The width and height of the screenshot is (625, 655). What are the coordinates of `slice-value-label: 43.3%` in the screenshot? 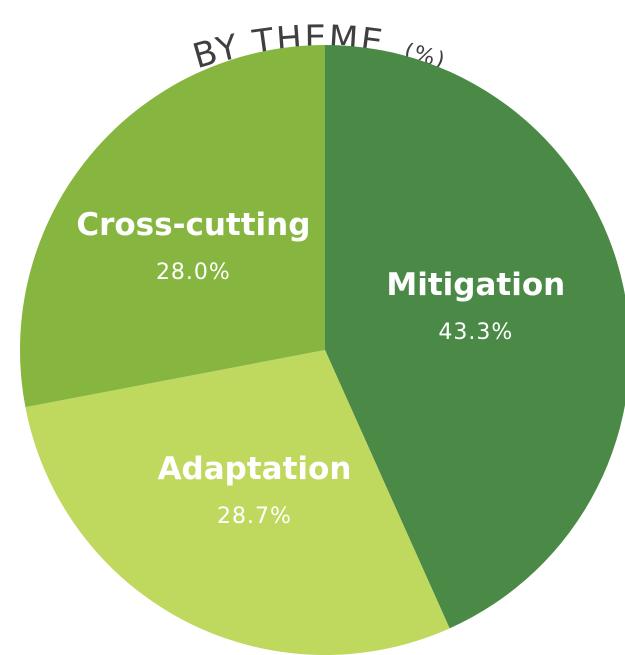 It's located at (475, 332).